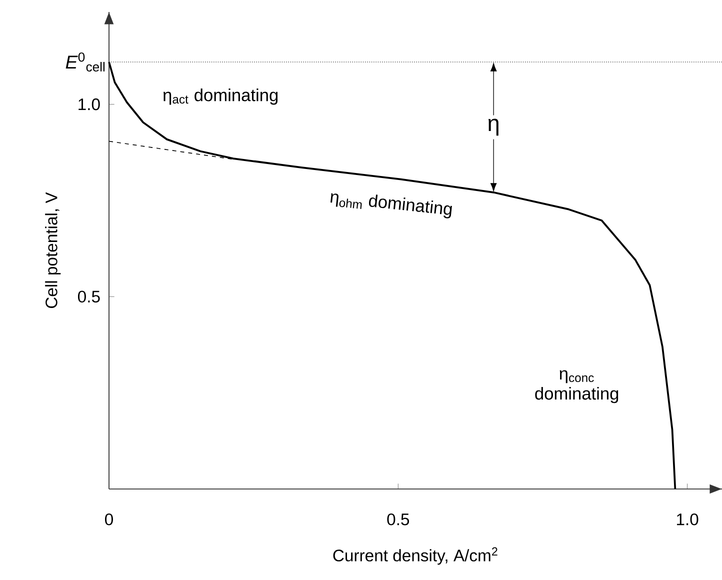 The height and width of the screenshot is (580, 722). I want to click on ref-line-label: E$^{0}$cell, so click(85, 62).